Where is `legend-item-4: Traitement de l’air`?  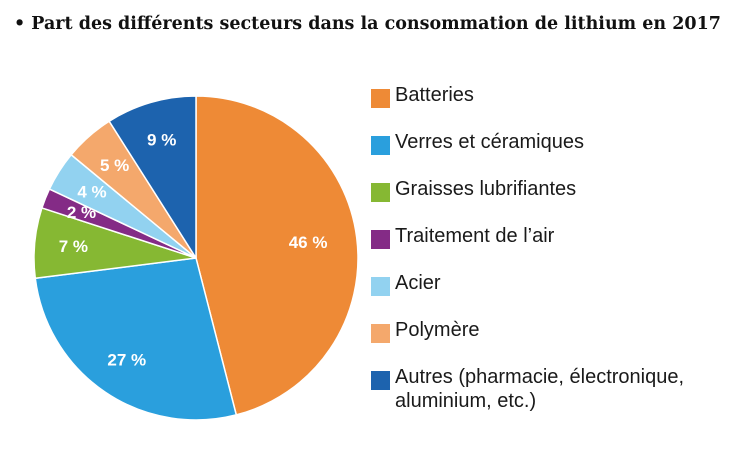 legend-item-4: Traitement de l’air is located at coordinates (561, 247).